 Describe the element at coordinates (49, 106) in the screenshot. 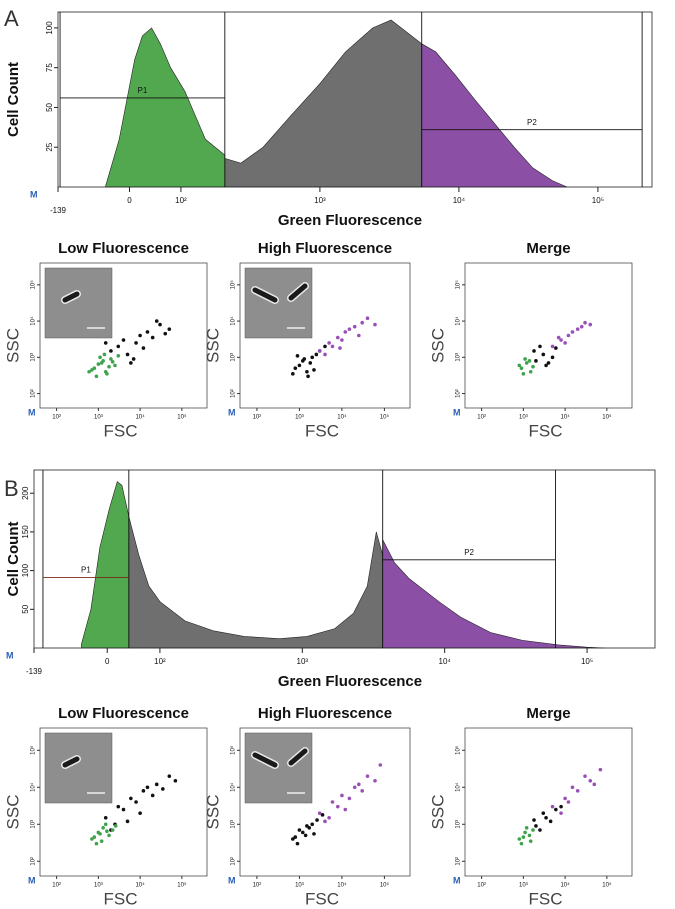

I see `y-tick-label: 50` at that location.